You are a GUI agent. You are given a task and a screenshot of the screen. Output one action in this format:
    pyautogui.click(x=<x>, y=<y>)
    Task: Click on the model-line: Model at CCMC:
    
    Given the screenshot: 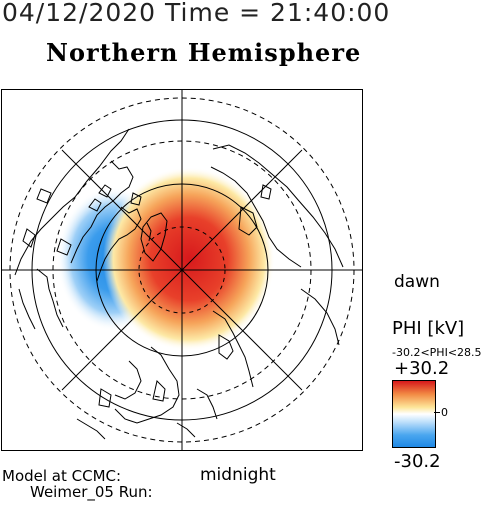 What is the action you would take?
    pyautogui.click(x=62, y=476)
    